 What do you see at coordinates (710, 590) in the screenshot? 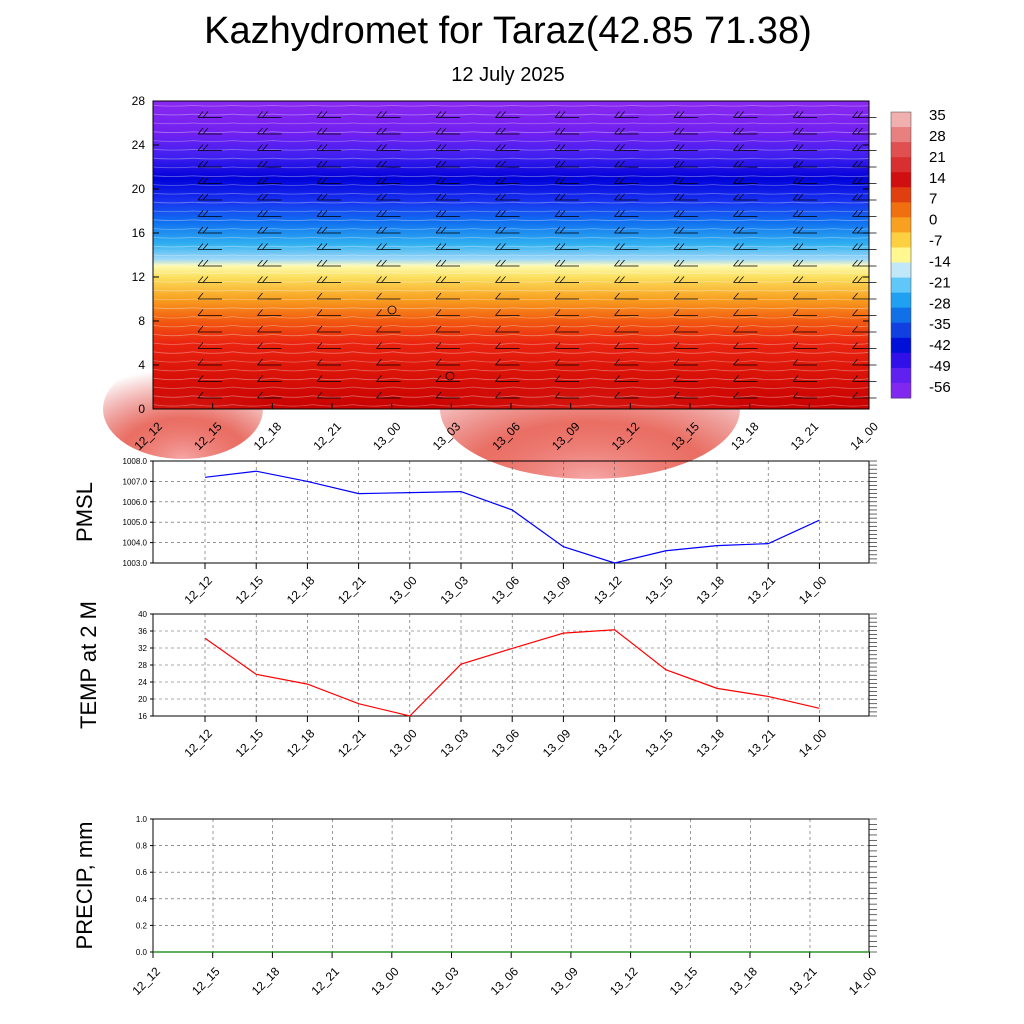
I see `x-tick-label: 13_18` at bounding box center [710, 590].